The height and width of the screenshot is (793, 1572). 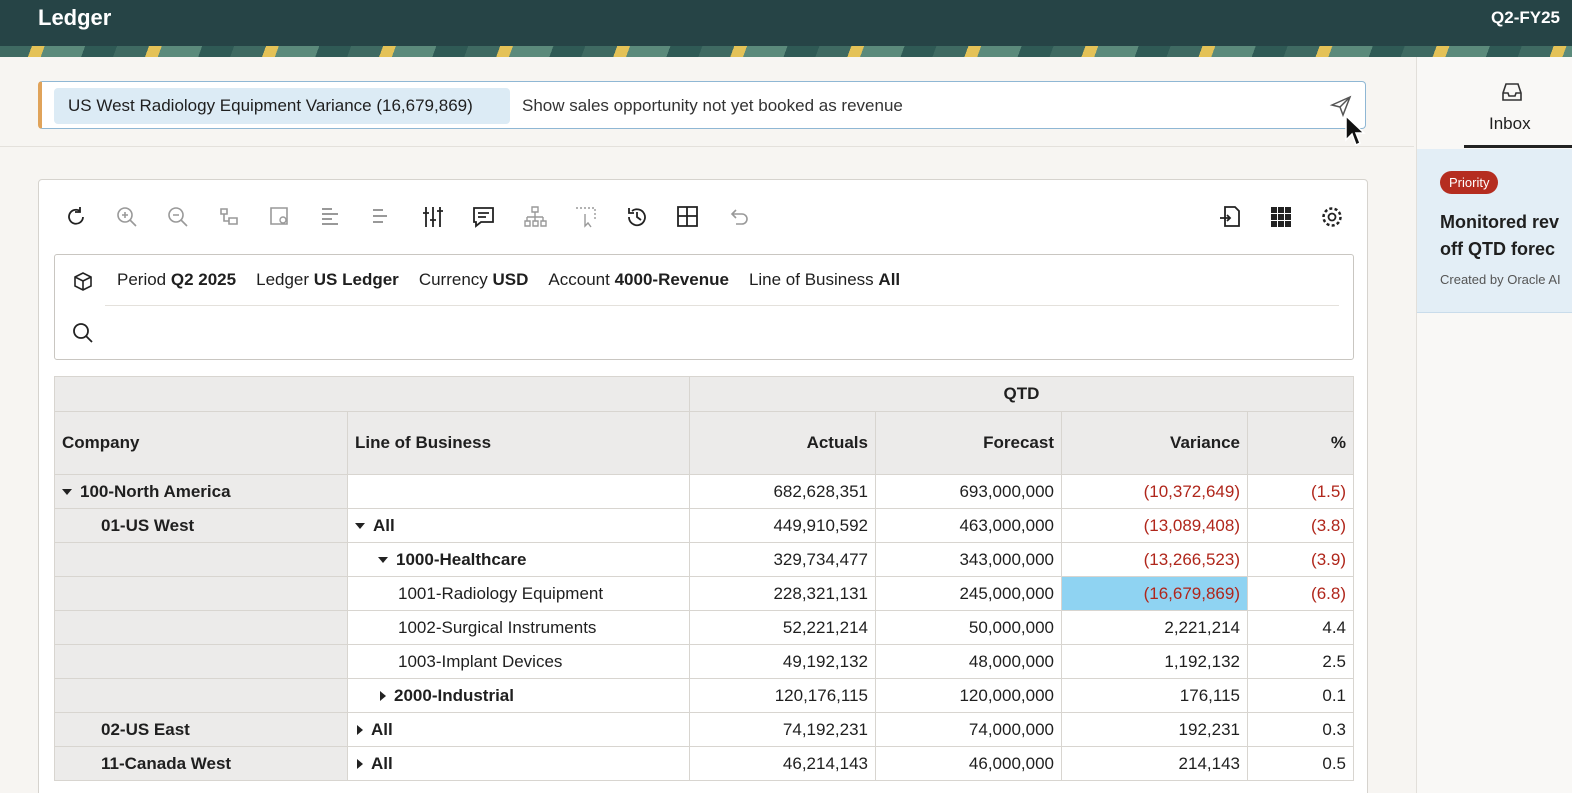 What do you see at coordinates (1154, 491) in the screenshot?
I see `variance-cell: (10,372,649)` at bounding box center [1154, 491].